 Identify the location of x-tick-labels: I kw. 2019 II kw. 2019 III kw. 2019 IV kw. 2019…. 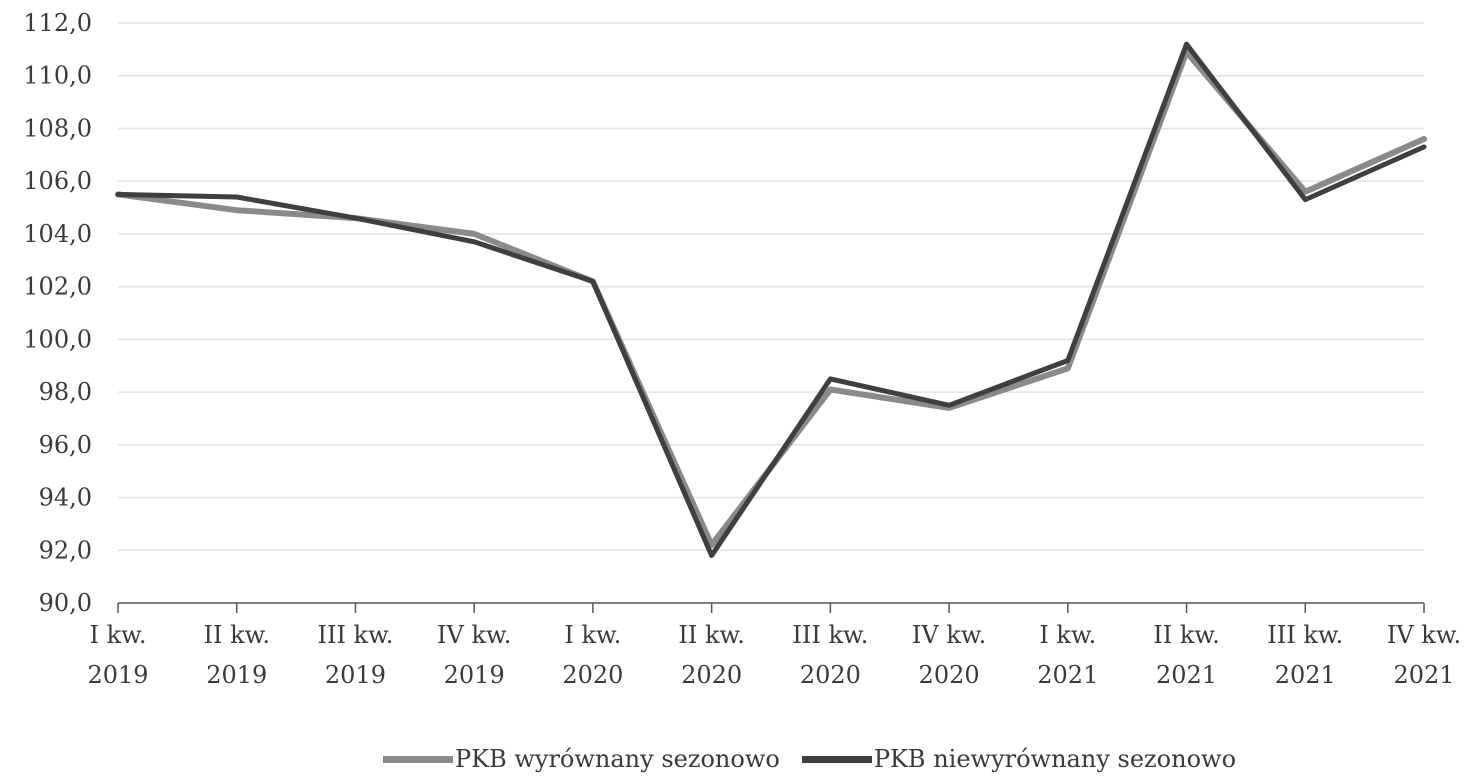
(774, 655).